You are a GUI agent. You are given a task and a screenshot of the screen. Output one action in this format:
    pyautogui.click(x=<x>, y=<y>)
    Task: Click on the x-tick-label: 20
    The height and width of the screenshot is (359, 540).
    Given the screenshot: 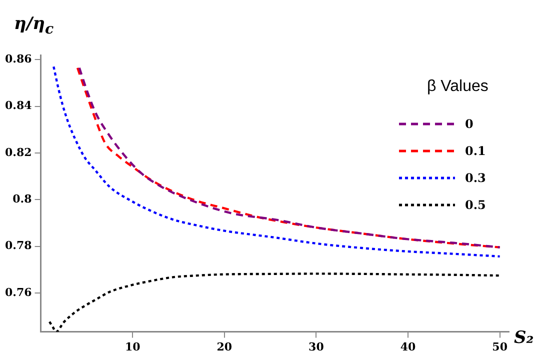 What is the action you would take?
    pyautogui.click(x=224, y=347)
    